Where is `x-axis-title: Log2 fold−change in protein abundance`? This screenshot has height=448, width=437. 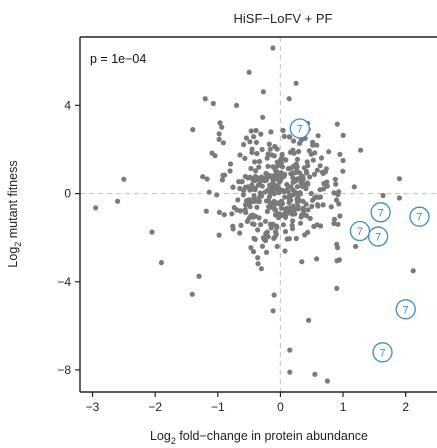 x-axis-title: Log2 fold−change in protein abundance is located at coordinates (259, 437).